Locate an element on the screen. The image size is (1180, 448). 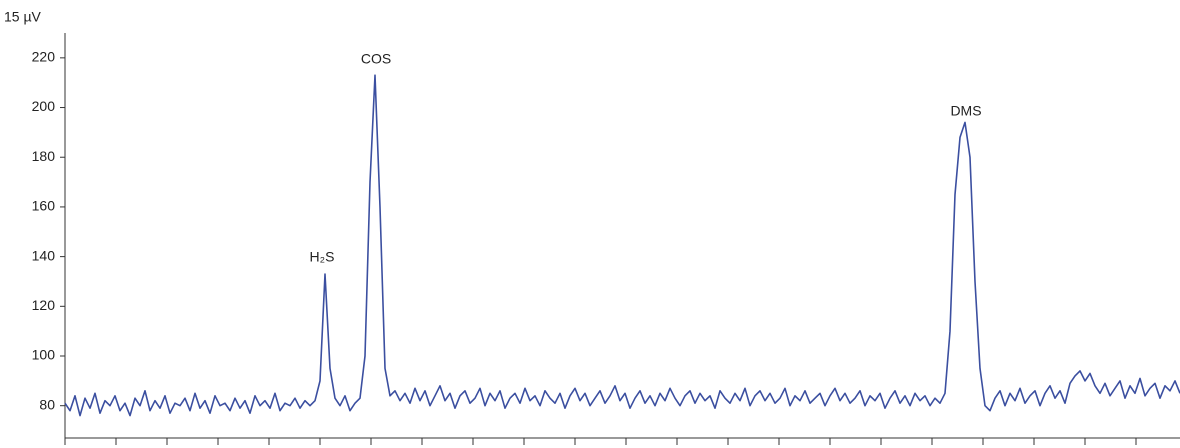
y-tick-label: 140 is located at coordinates (44, 255).